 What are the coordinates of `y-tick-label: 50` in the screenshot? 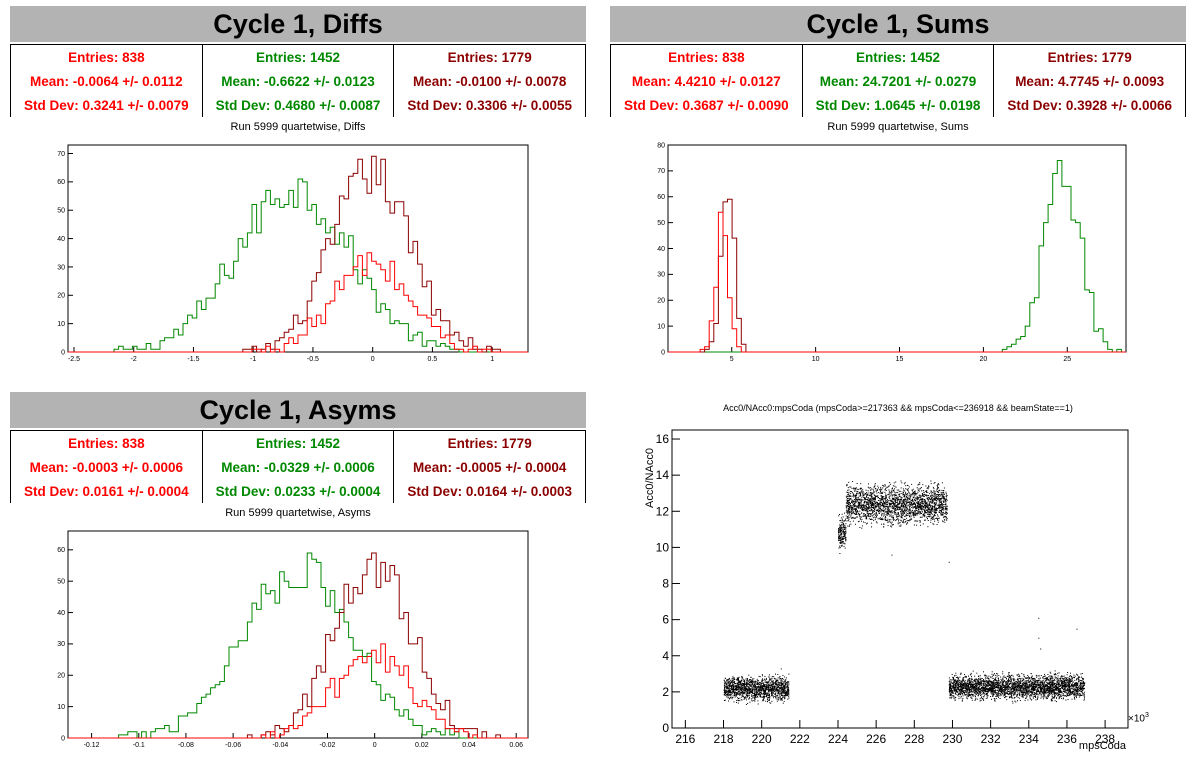 It's located at (661, 223).